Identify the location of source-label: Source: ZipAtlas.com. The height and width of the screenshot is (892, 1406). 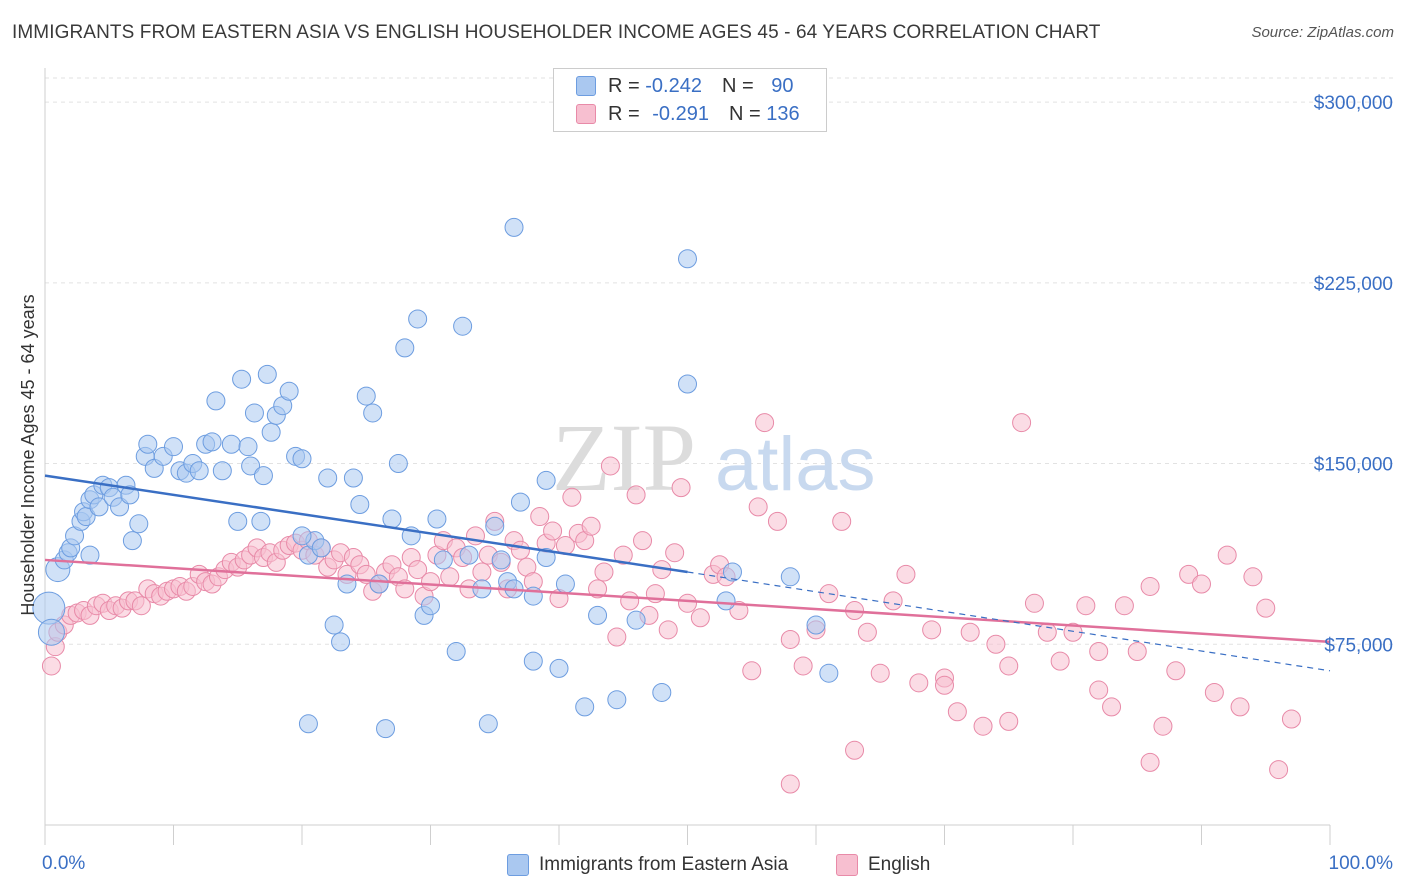
(1322, 32).